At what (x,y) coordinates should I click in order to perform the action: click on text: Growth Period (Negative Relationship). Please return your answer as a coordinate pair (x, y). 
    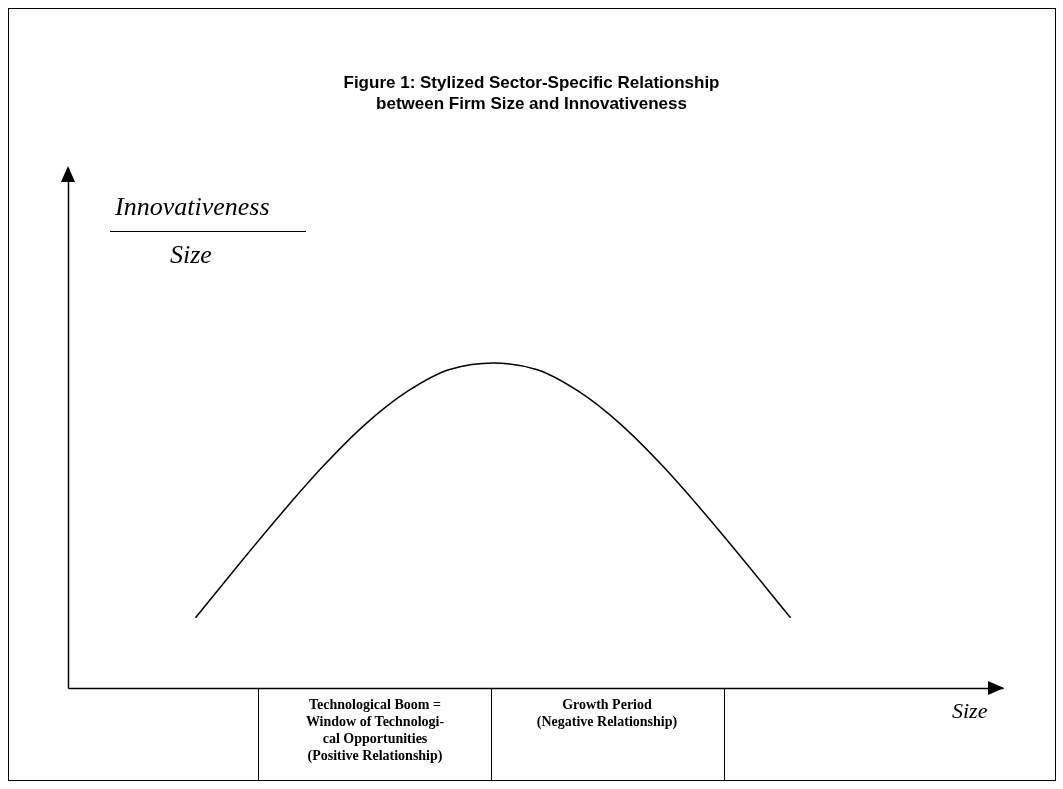
    Looking at the image, I should click on (607, 734).